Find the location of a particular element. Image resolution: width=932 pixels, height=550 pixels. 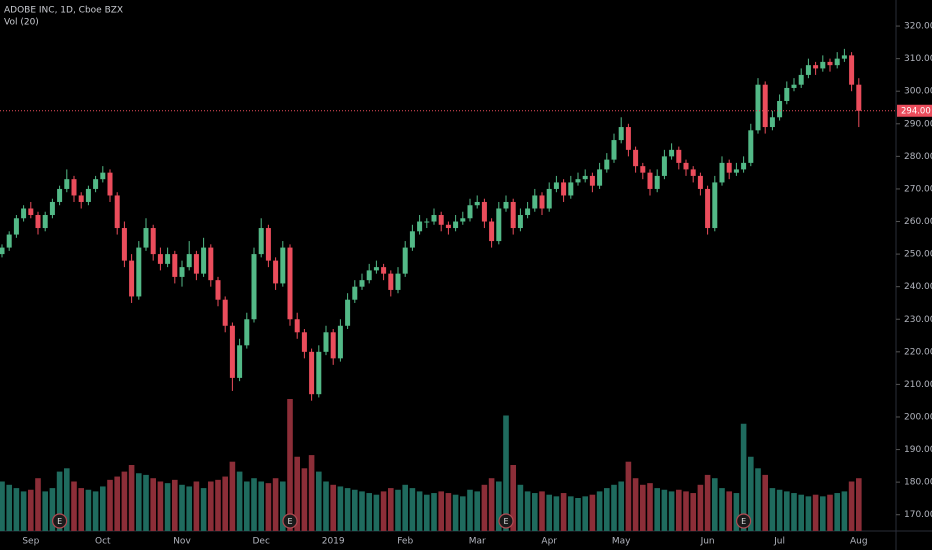

x-tick-label: May is located at coordinates (621, 542).